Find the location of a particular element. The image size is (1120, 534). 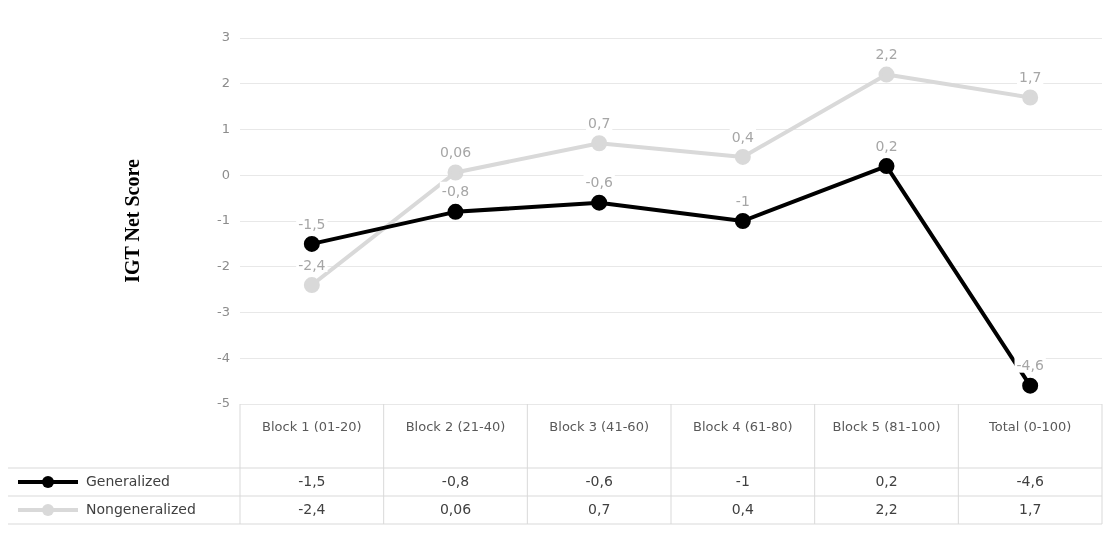

text: -2,4 is located at coordinates (312, 264).